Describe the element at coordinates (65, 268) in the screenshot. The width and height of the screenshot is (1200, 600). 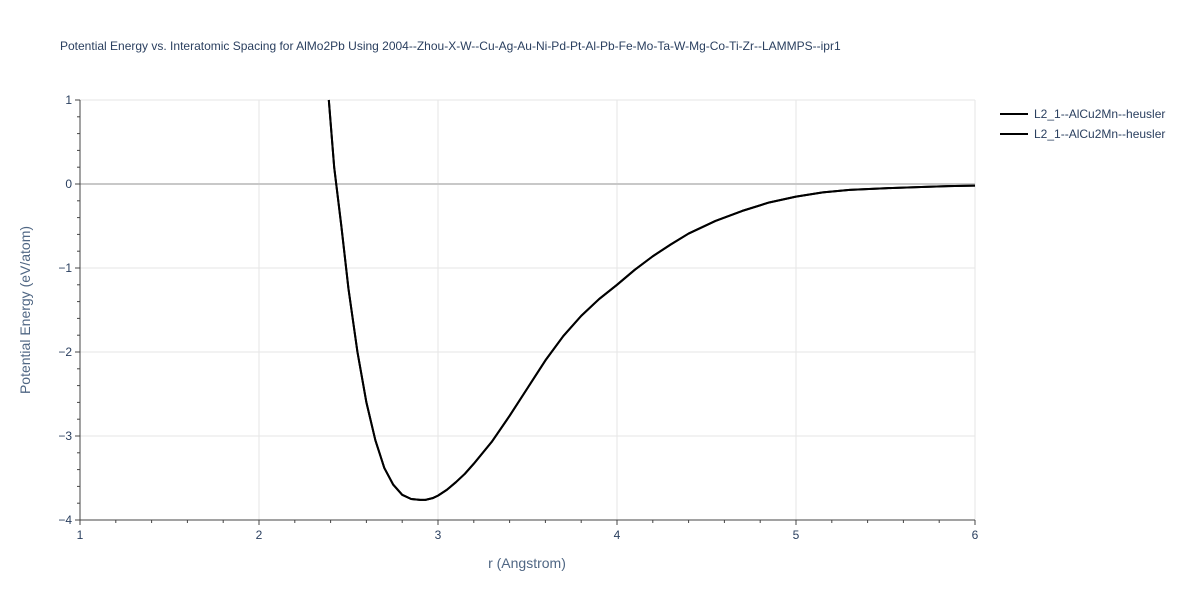
I see `y-tick-label: −1` at that location.